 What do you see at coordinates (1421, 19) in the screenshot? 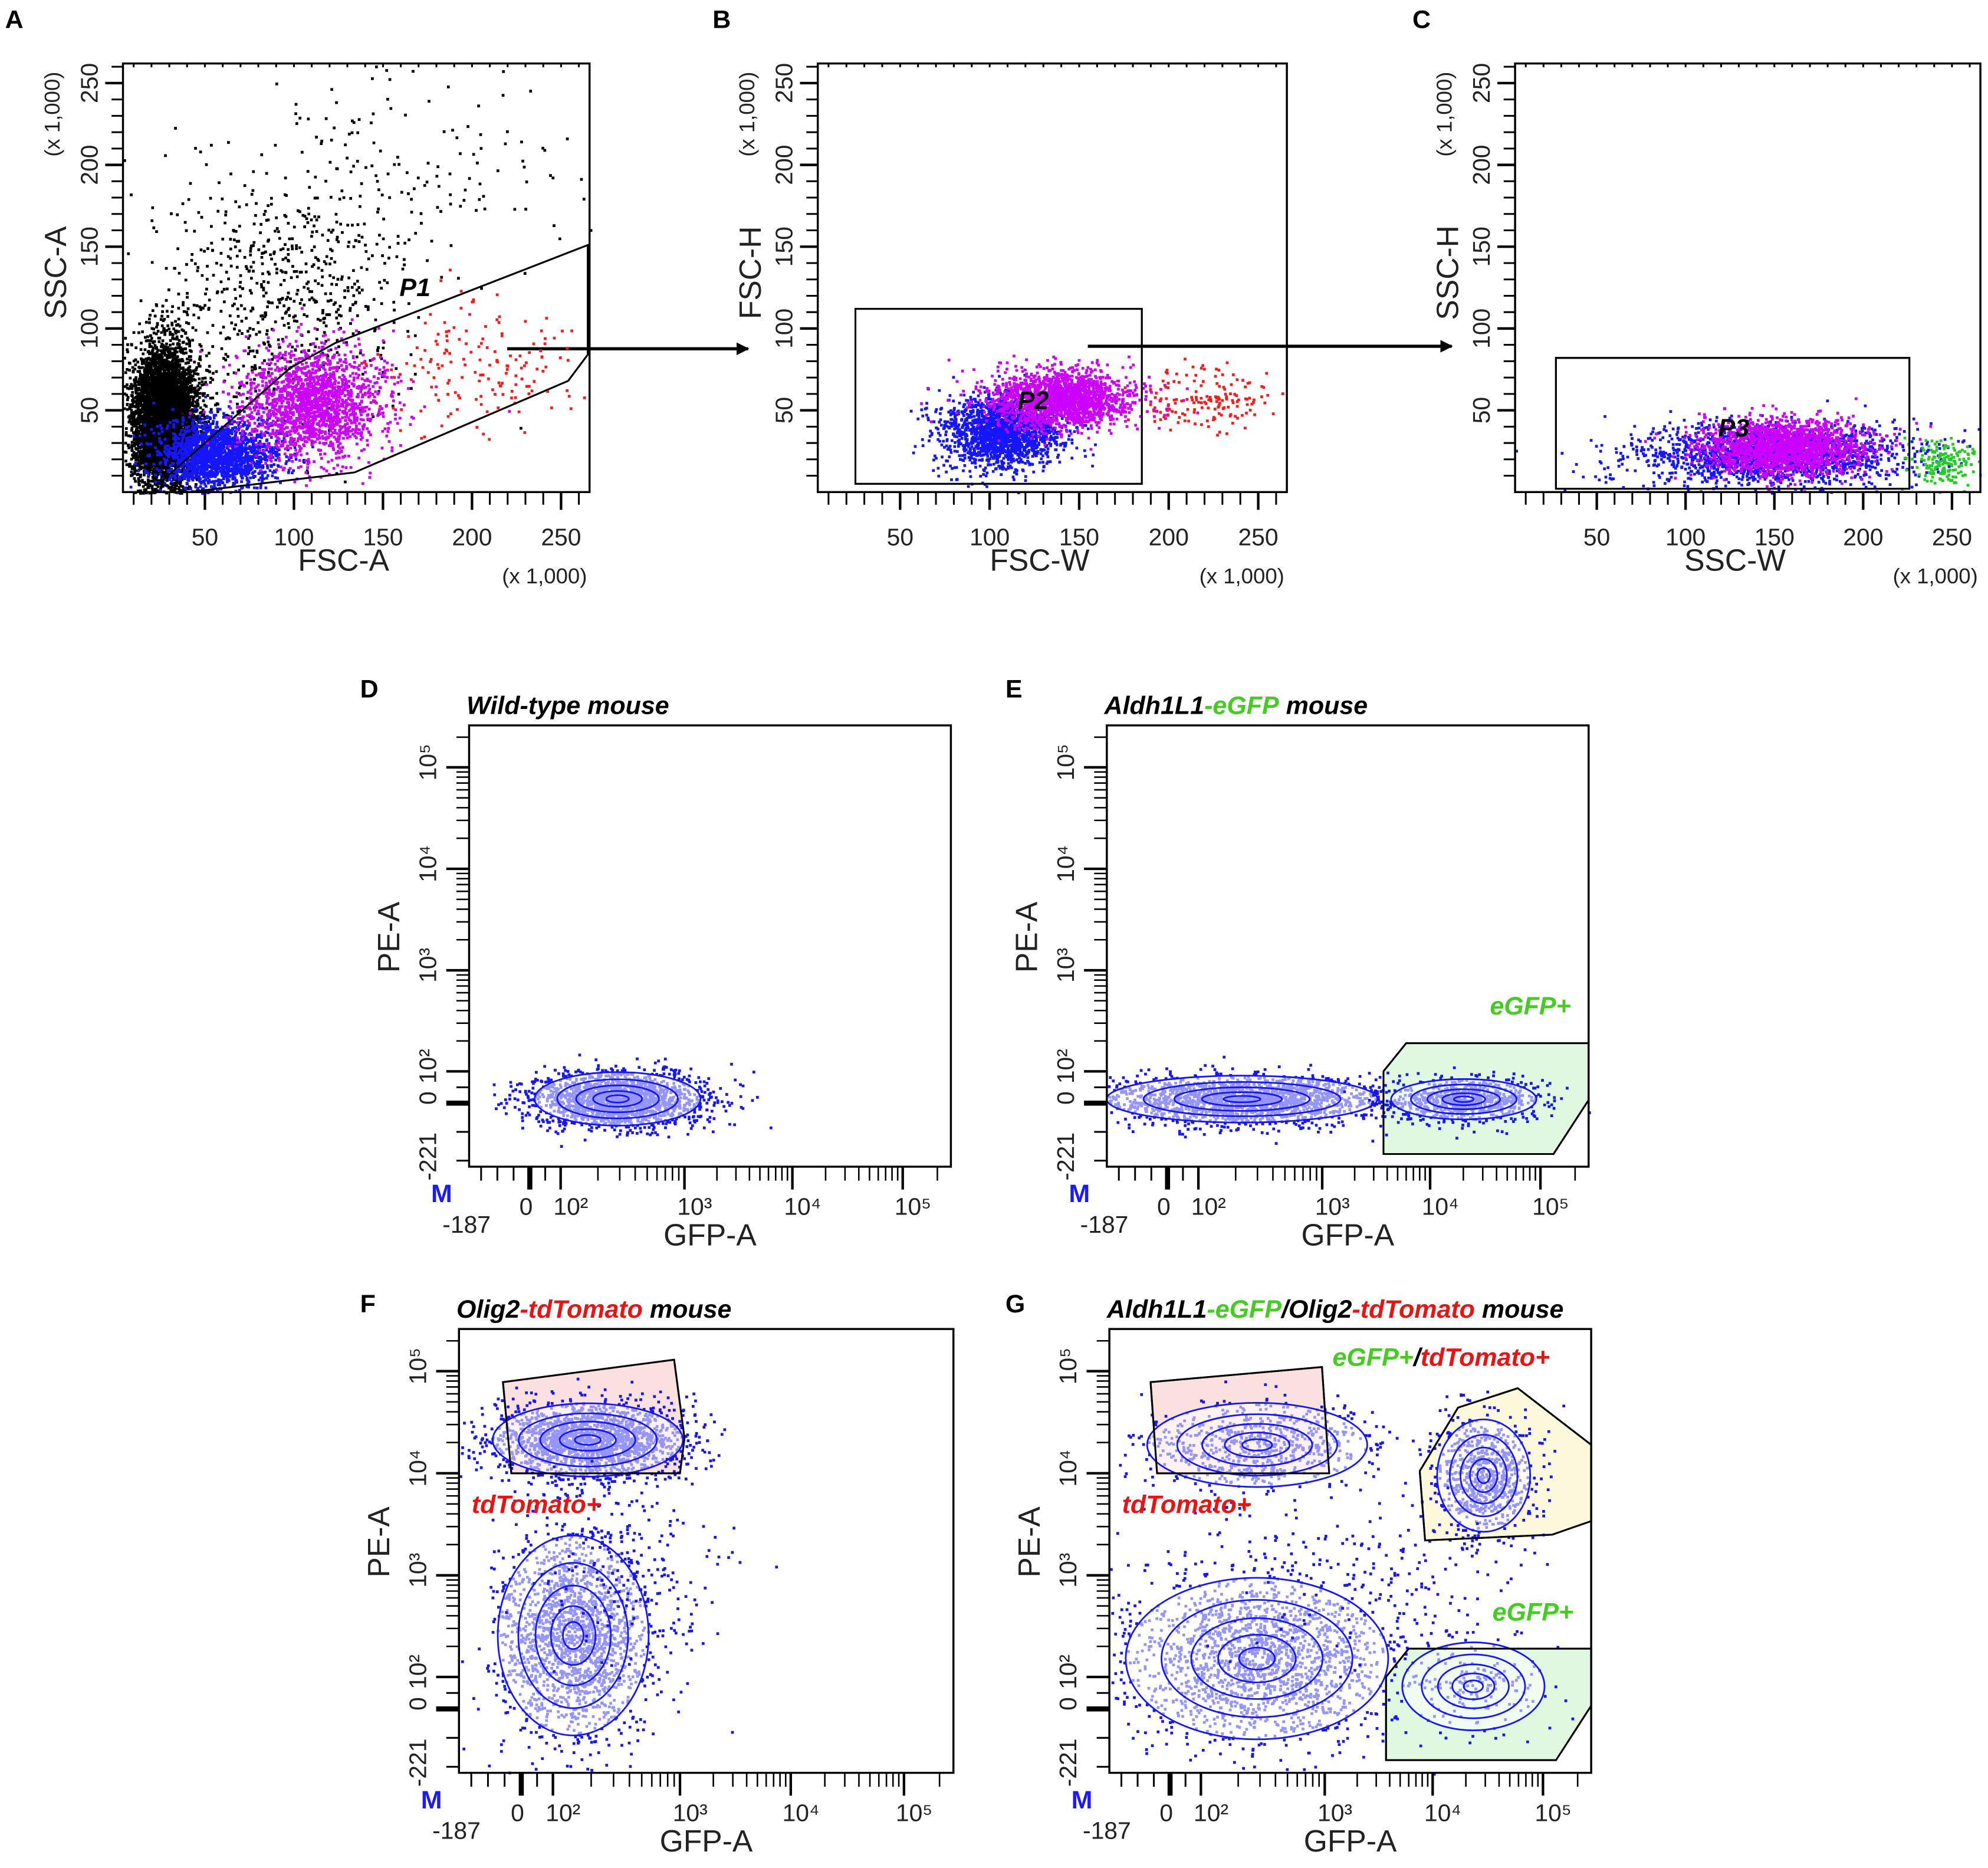
I see `panel-letter: C` at bounding box center [1421, 19].